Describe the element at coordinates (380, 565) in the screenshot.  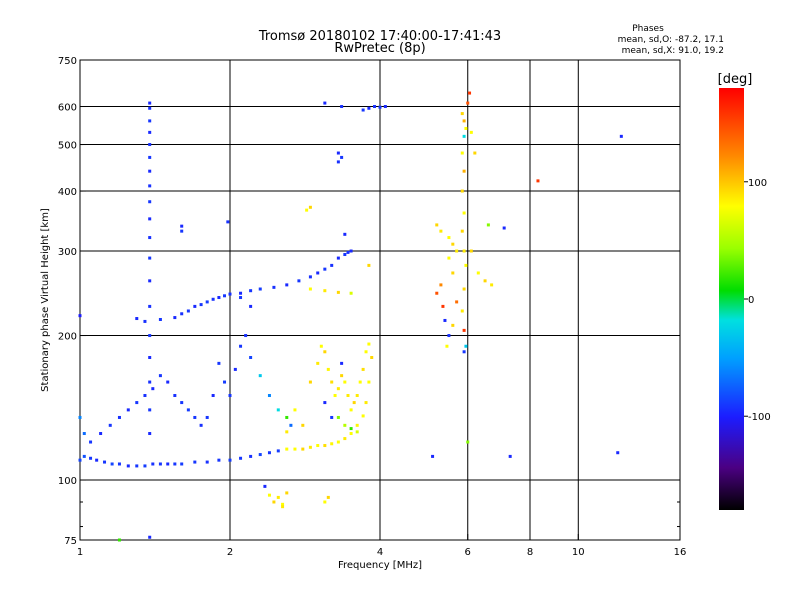
I see `x-axis-label: Frequency [MHz]` at that location.